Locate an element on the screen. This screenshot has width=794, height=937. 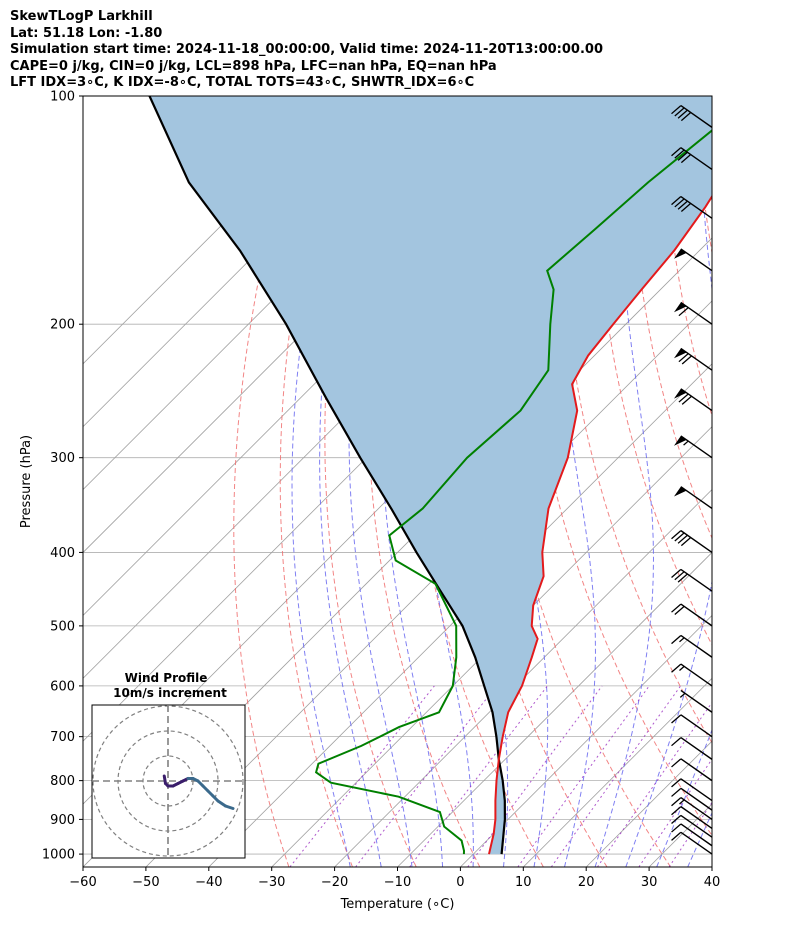
x-tick-label: 10 is located at coordinates (523, 882).